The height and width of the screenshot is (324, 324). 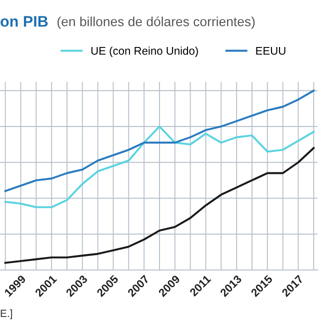 I want to click on text: E.], so click(x=6, y=314).